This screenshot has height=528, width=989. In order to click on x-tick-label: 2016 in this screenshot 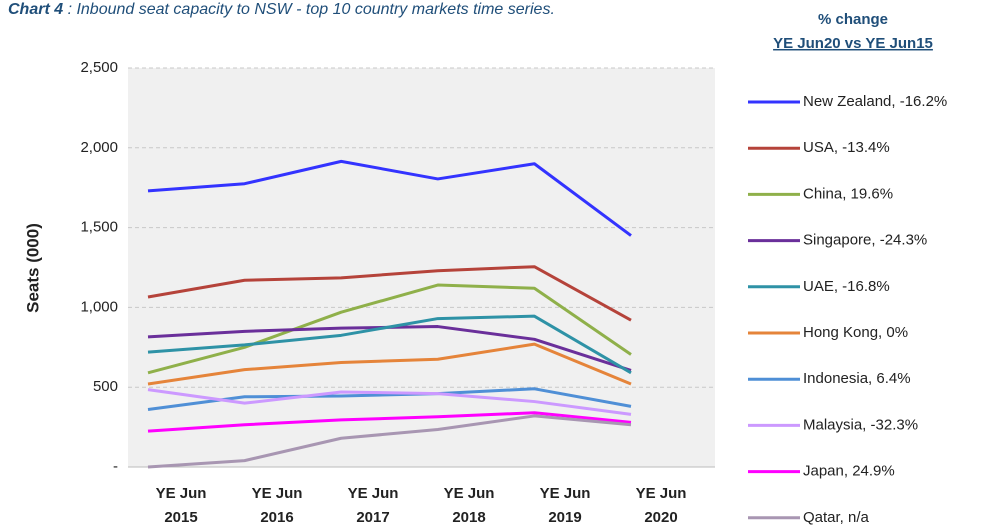, I will do `click(276, 517)`.